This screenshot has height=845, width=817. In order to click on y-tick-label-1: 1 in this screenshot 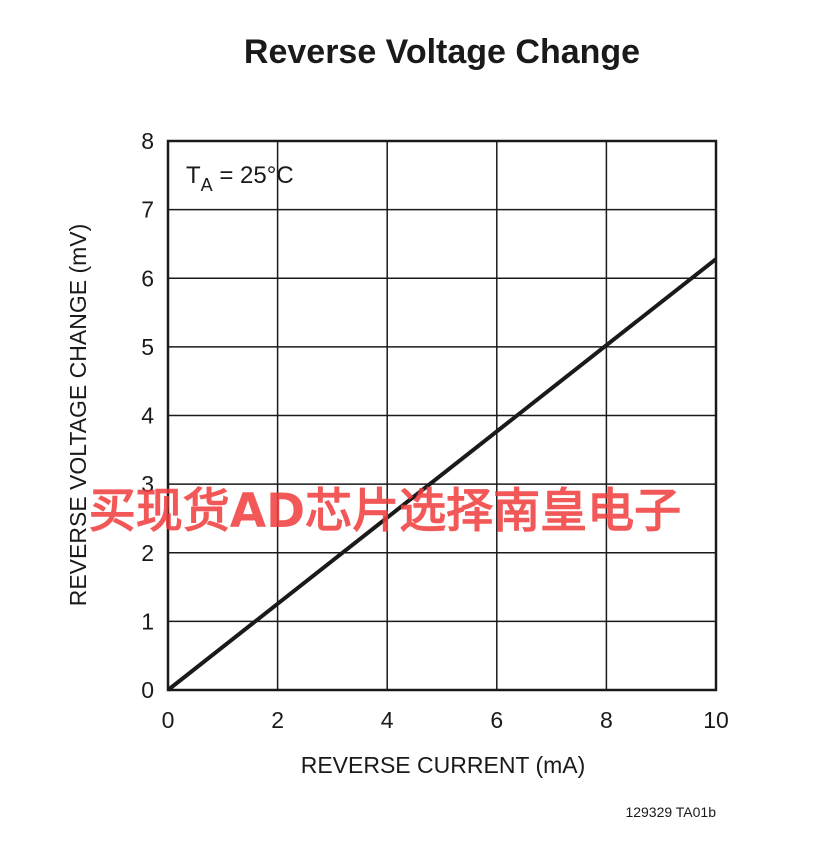, I will do `click(147, 621)`.